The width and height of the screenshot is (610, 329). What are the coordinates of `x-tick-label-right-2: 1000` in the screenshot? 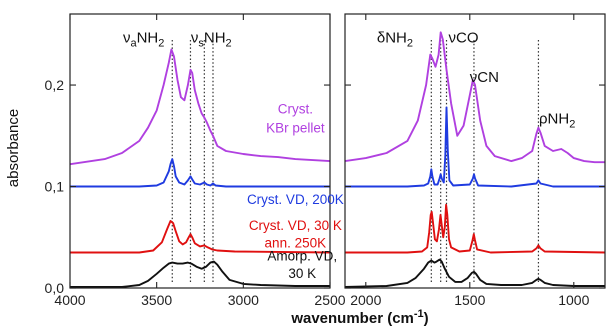 It's located at (573, 300).